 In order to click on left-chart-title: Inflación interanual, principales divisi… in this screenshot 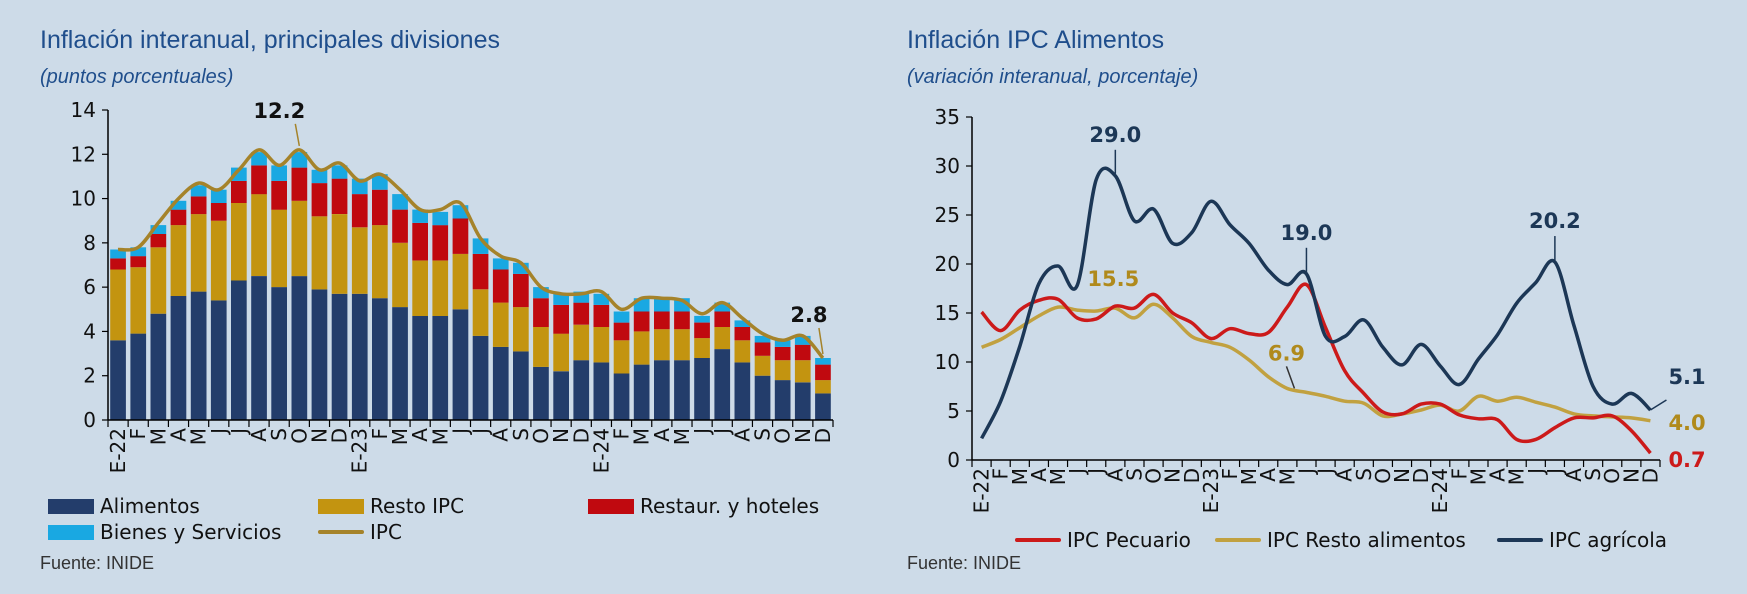, I will do `click(270, 40)`.